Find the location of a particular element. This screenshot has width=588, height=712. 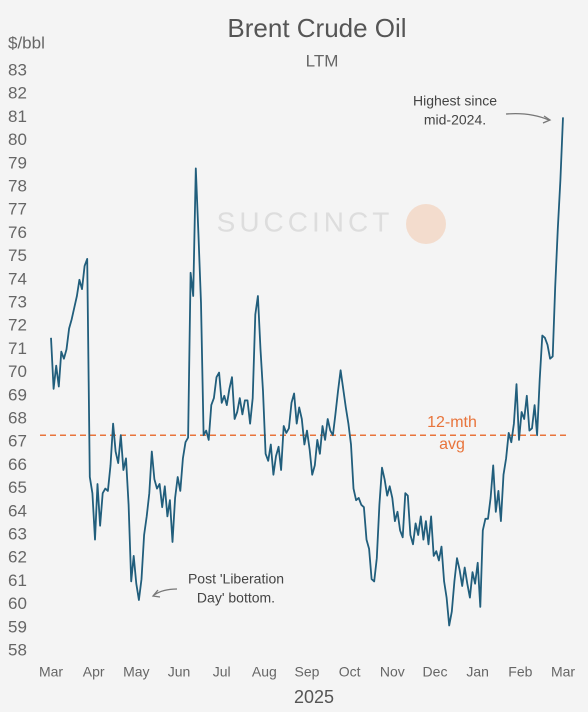

y-tick-label: 69 is located at coordinates (17, 394).